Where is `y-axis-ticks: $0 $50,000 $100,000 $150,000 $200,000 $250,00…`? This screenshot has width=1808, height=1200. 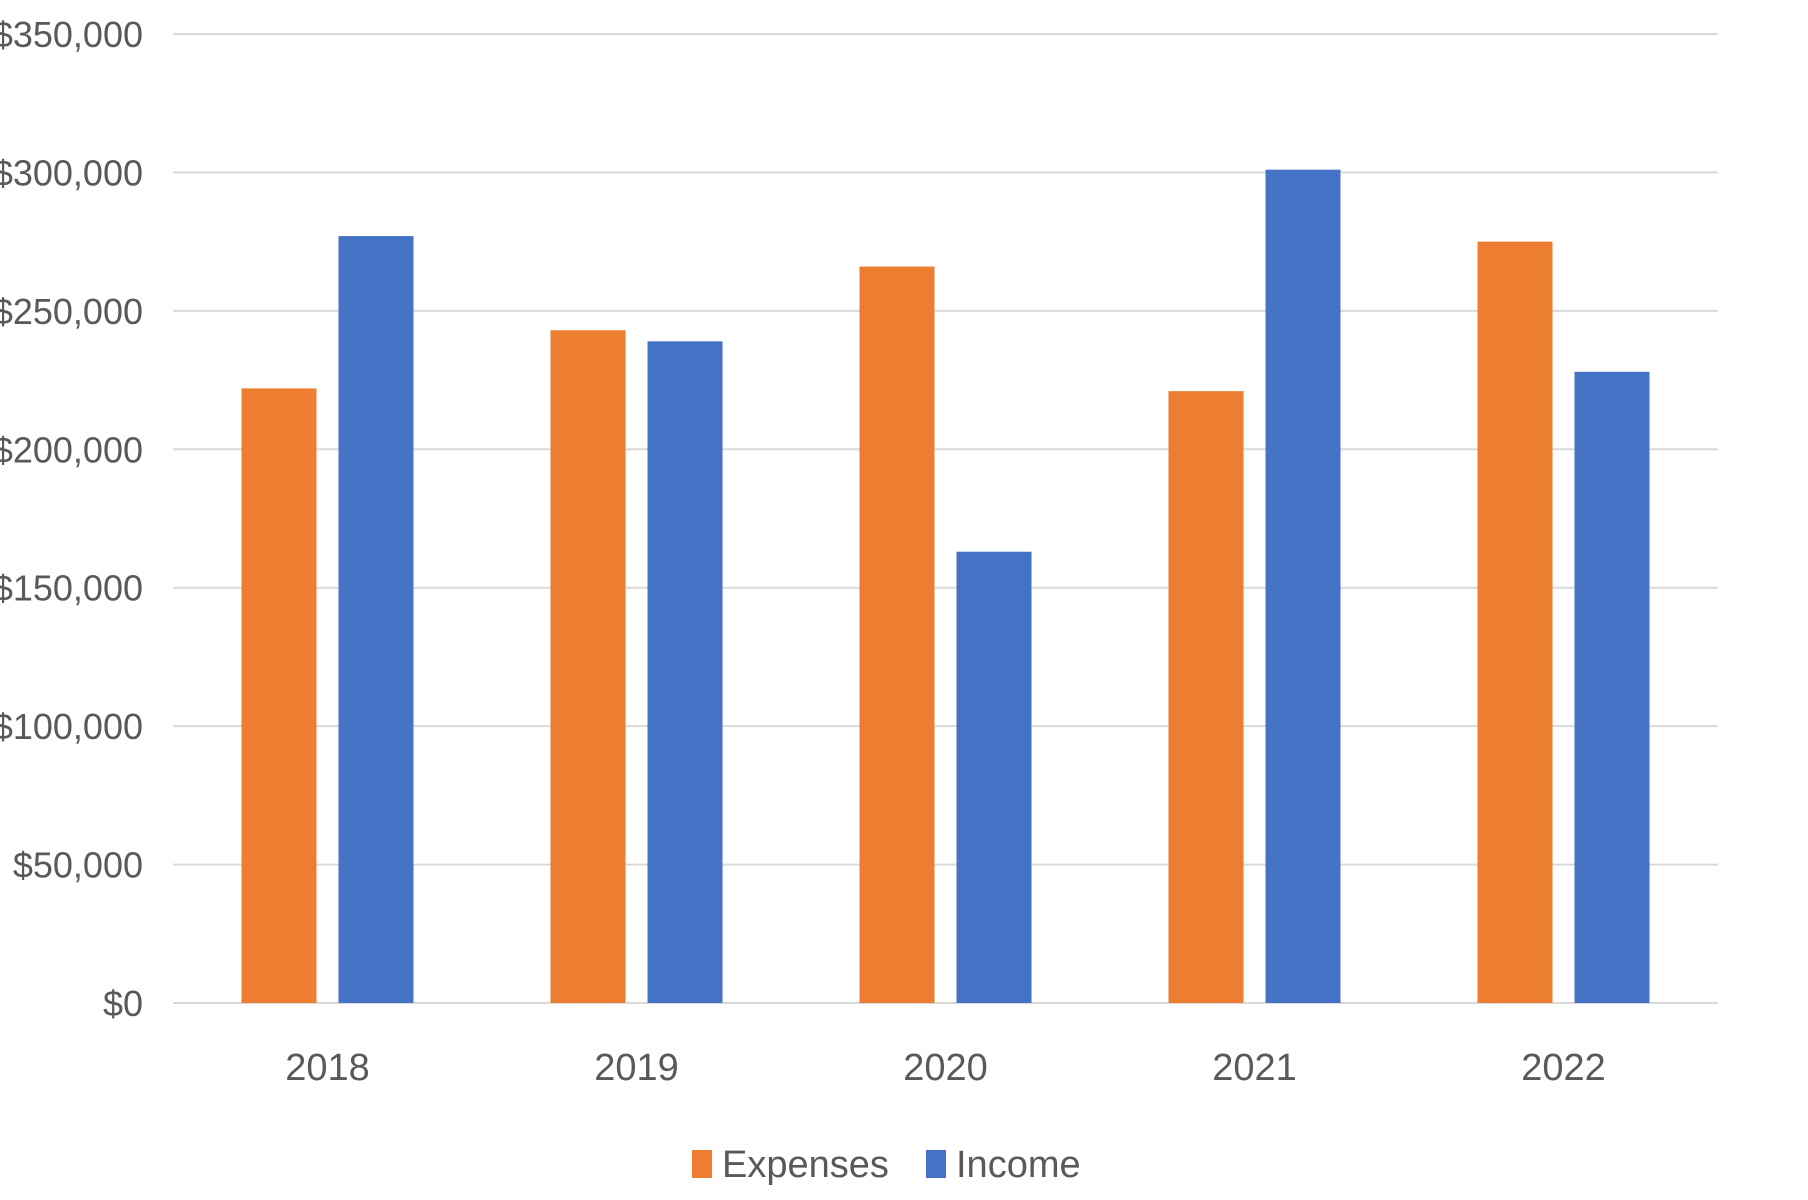
y-axis-ticks: $0 $50,000 $100,000 $150,000 $200,000 $250,00… is located at coordinates (71, 519).